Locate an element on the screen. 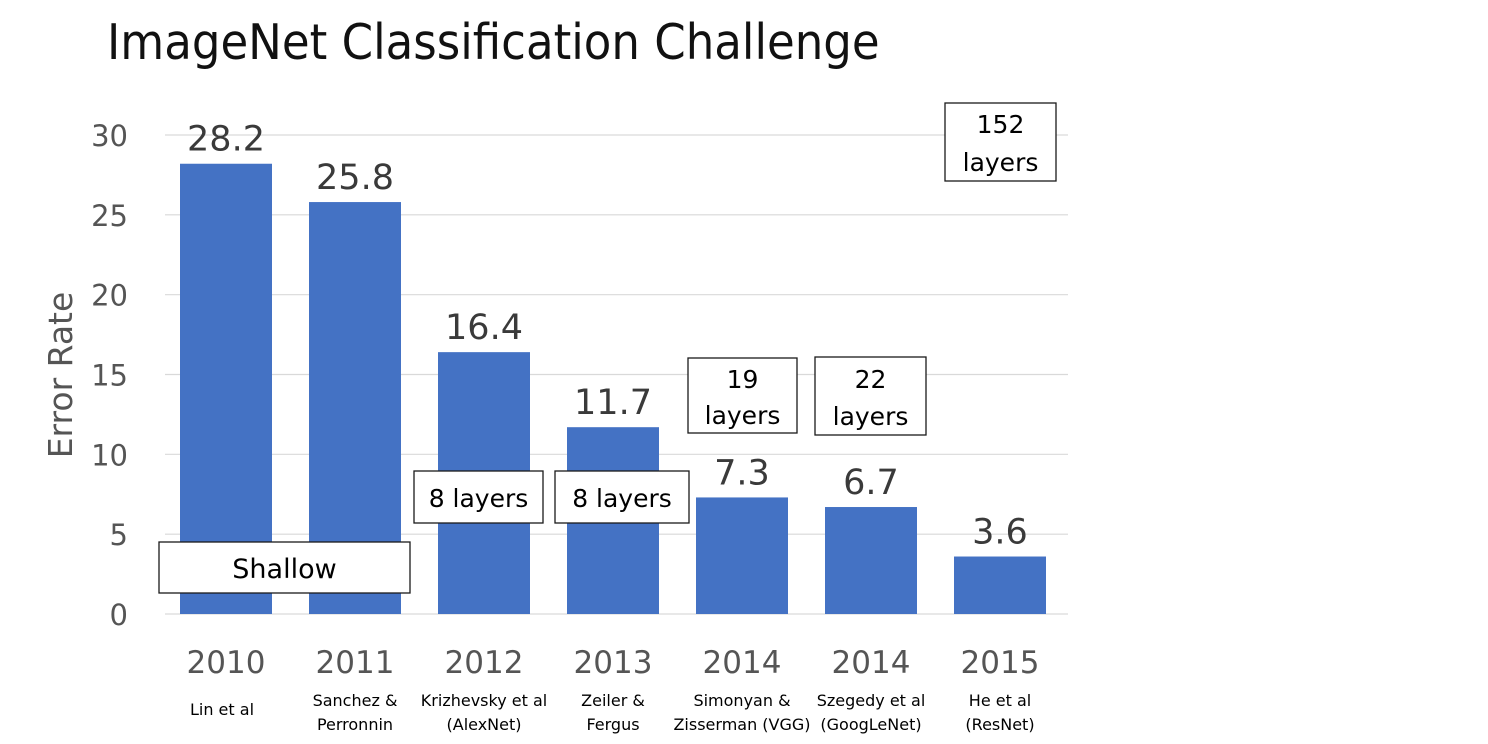 This screenshot has width=1488, height=744. y-tick-label: 10 is located at coordinates (109, 455).